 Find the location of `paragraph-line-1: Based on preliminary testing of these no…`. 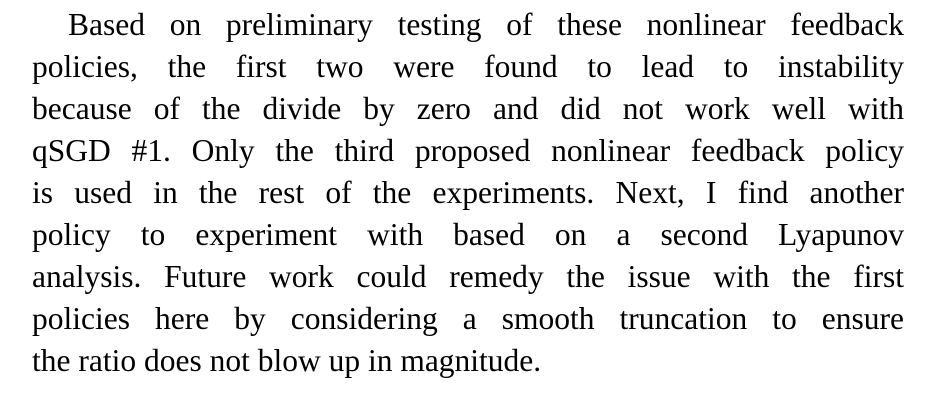

paragraph-line-1: Based on preliminary testing of these no… is located at coordinates (486, 24).